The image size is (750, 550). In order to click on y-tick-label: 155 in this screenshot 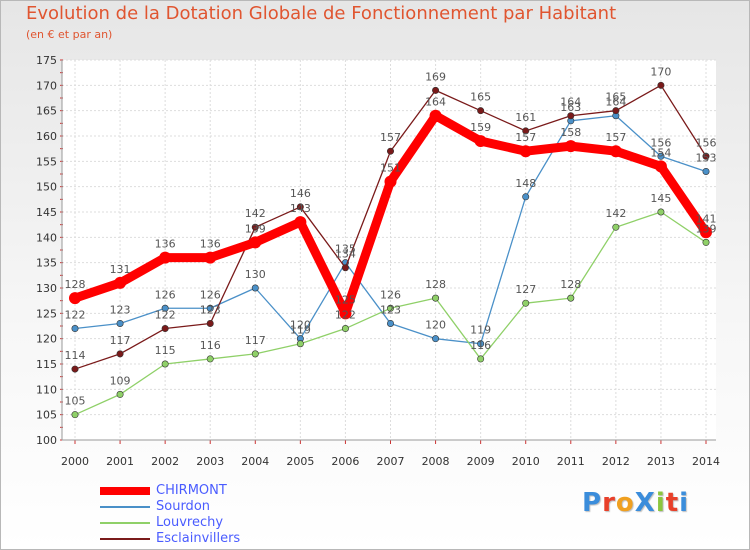, I will do `click(46, 161)`.